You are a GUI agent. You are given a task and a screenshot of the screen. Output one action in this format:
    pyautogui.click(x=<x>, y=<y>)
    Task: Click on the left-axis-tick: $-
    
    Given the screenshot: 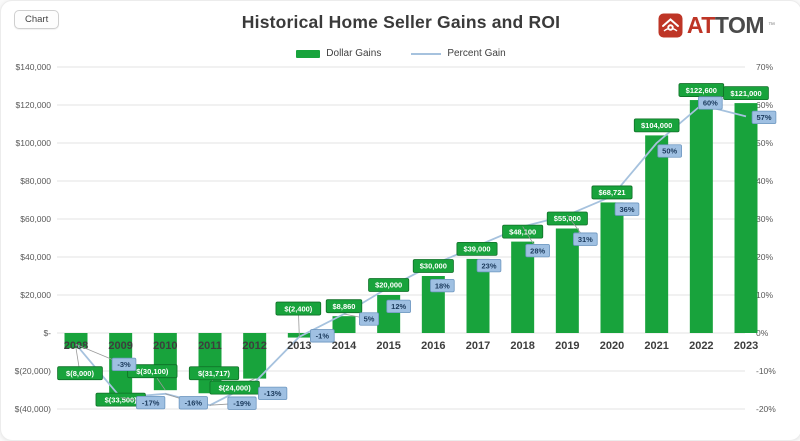 What is the action you would take?
    pyautogui.click(x=47, y=333)
    